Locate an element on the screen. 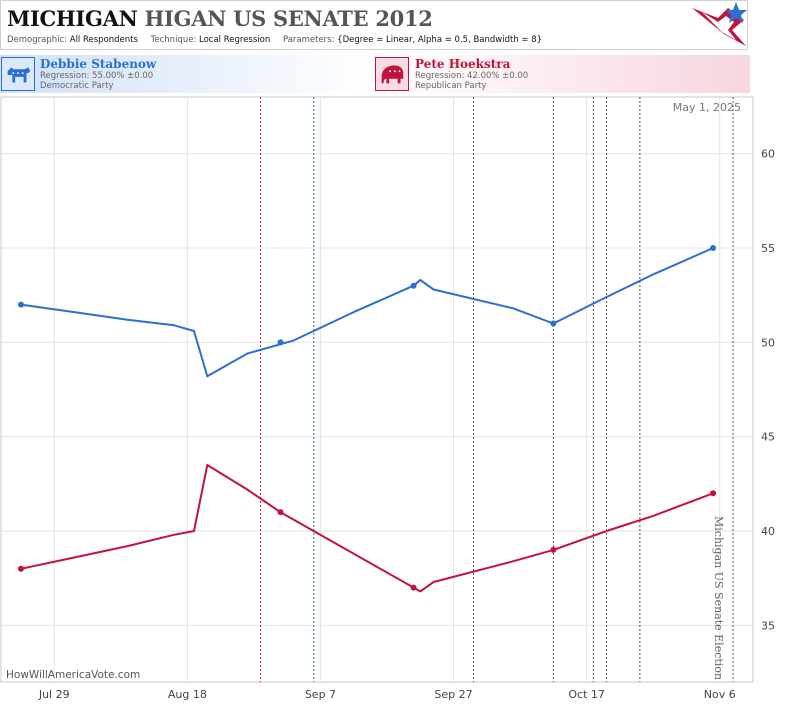 This screenshot has width=789, height=704. candidate-regression: Regression: 42.00% ±0.00 is located at coordinates (472, 76).